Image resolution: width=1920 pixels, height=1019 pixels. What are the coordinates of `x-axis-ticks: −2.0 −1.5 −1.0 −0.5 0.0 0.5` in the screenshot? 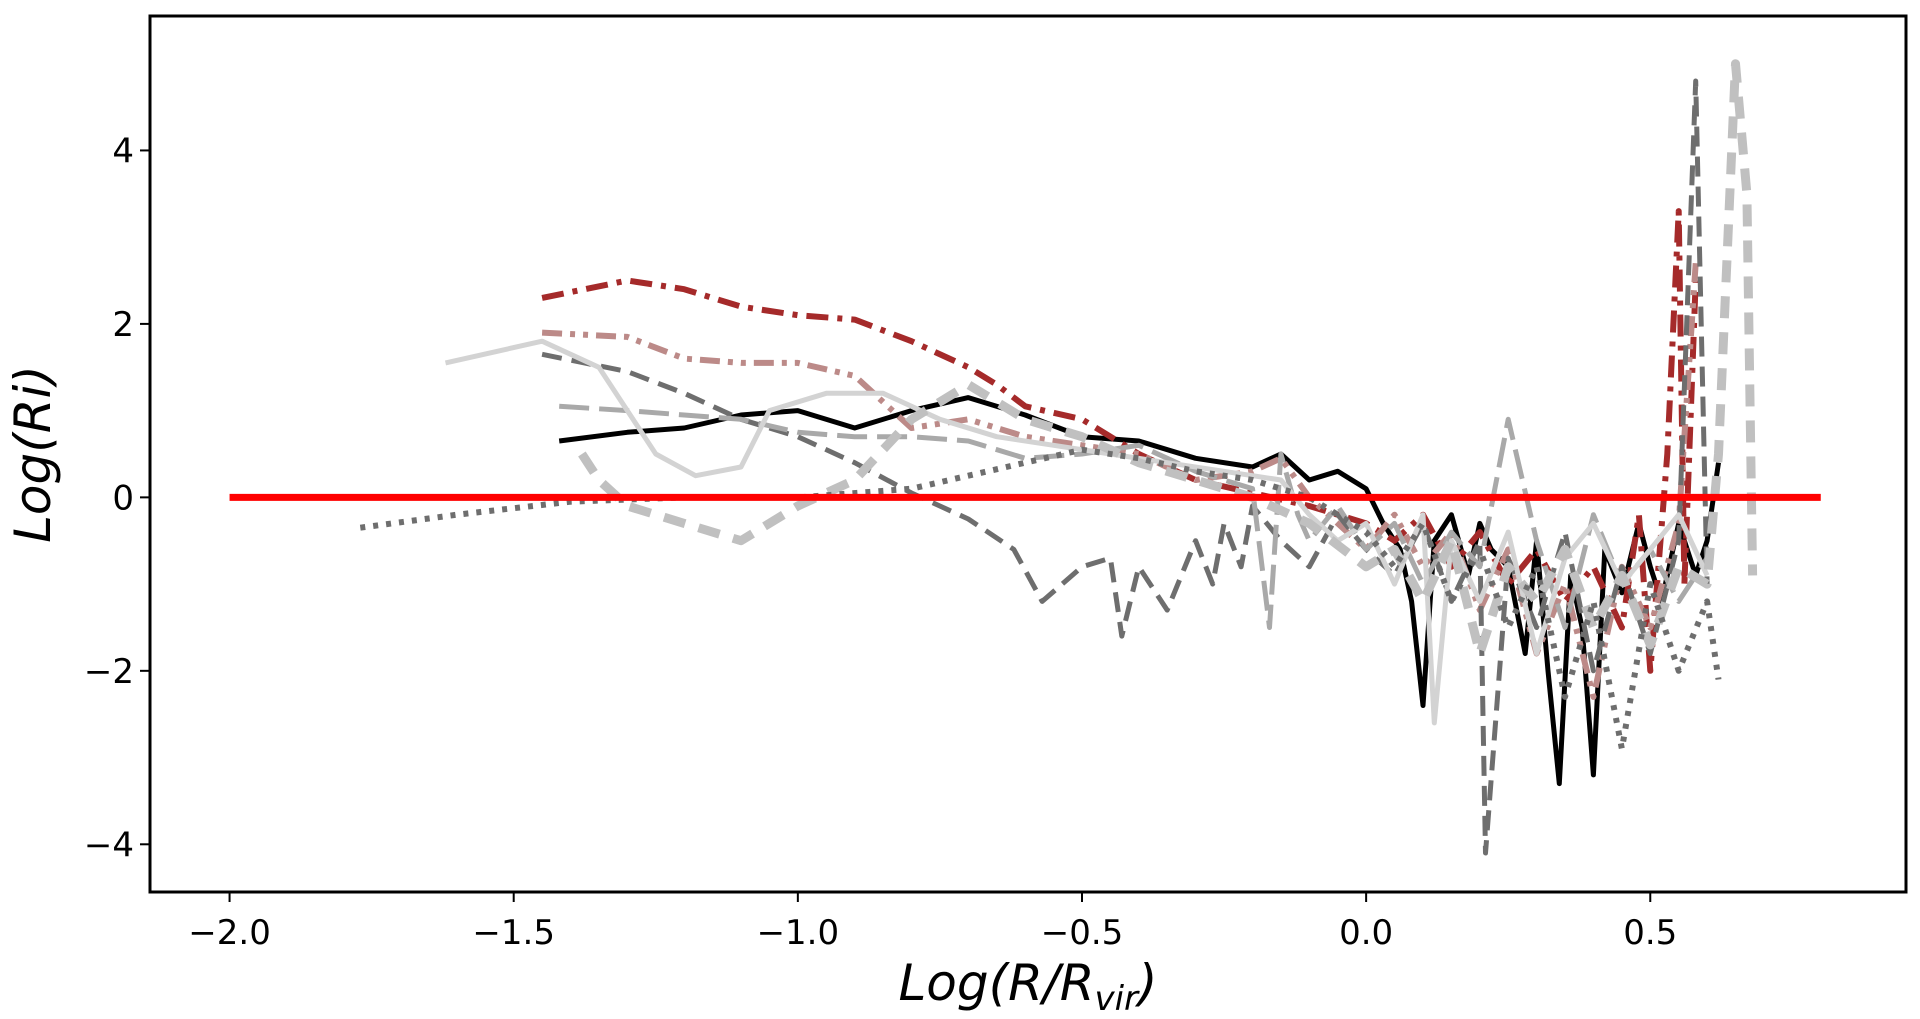 It's located at (932, 922).